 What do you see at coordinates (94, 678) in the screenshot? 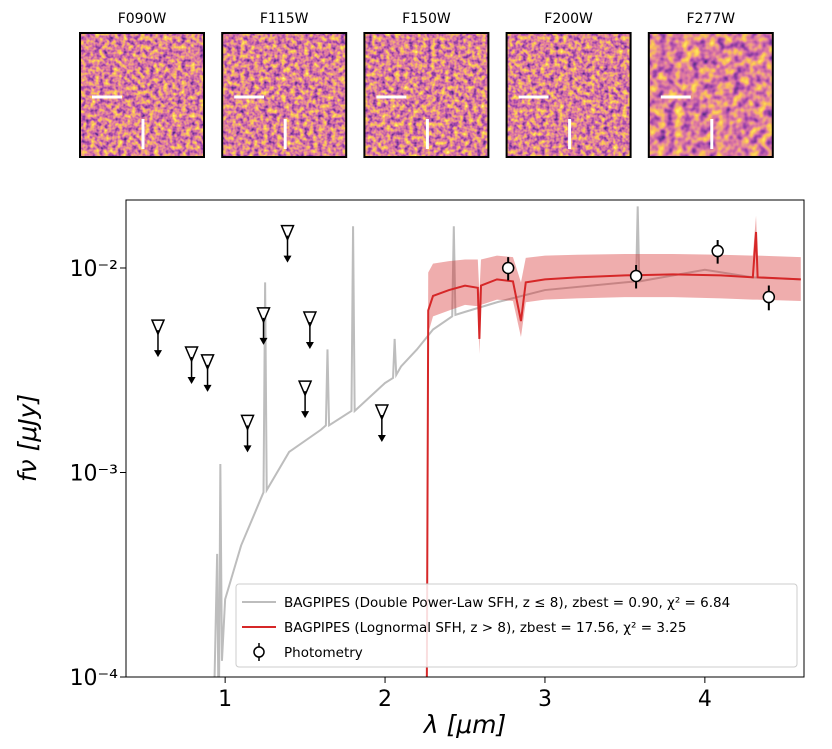
I see `y-tick-label: 10⁻⁴` at bounding box center [94, 678].